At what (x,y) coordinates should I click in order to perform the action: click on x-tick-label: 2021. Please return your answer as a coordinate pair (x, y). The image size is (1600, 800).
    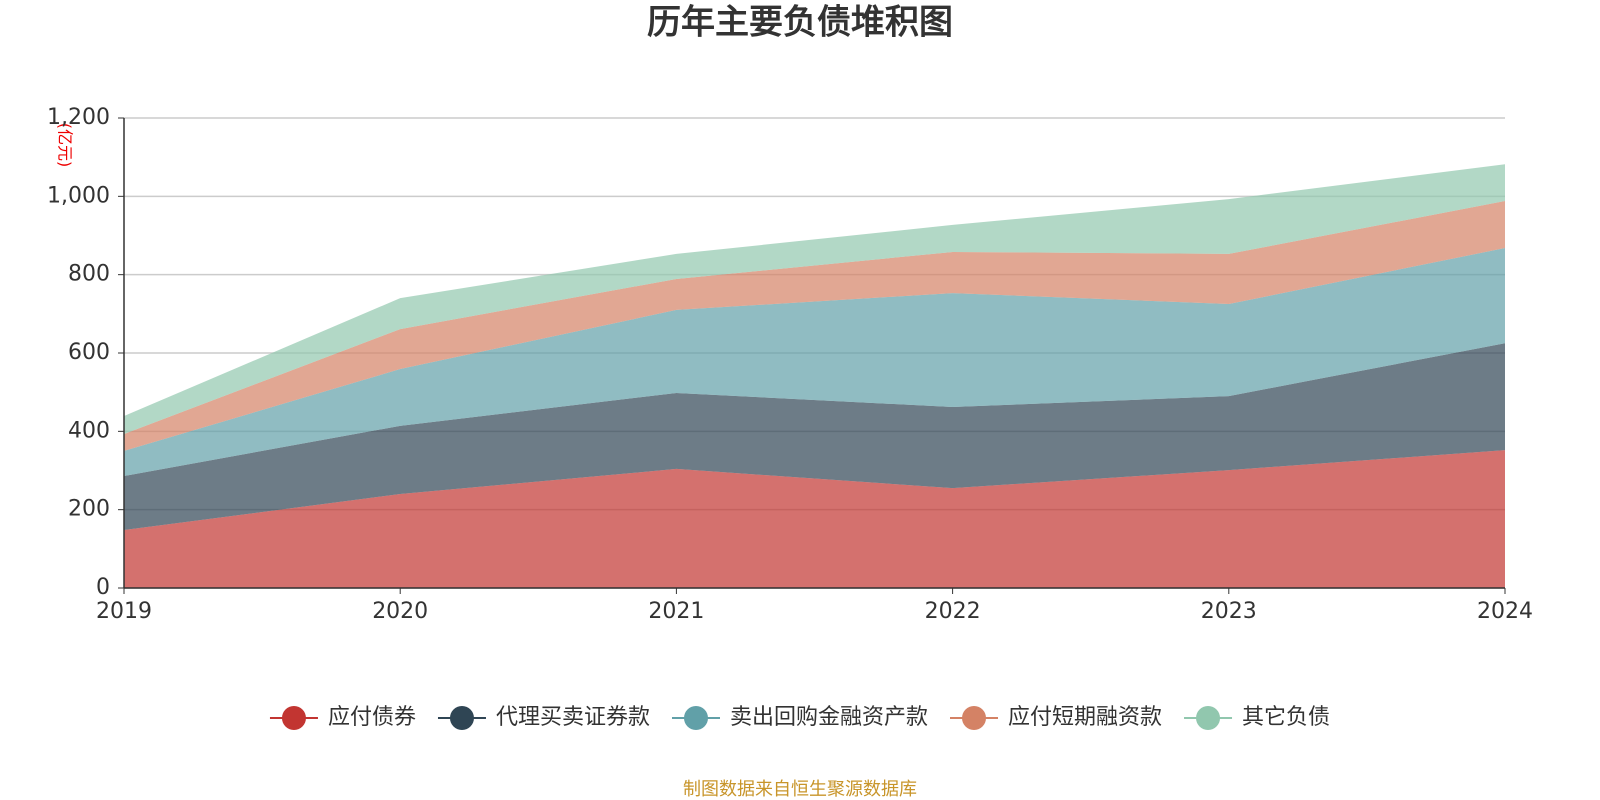
    Looking at the image, I should click on (676, 611).